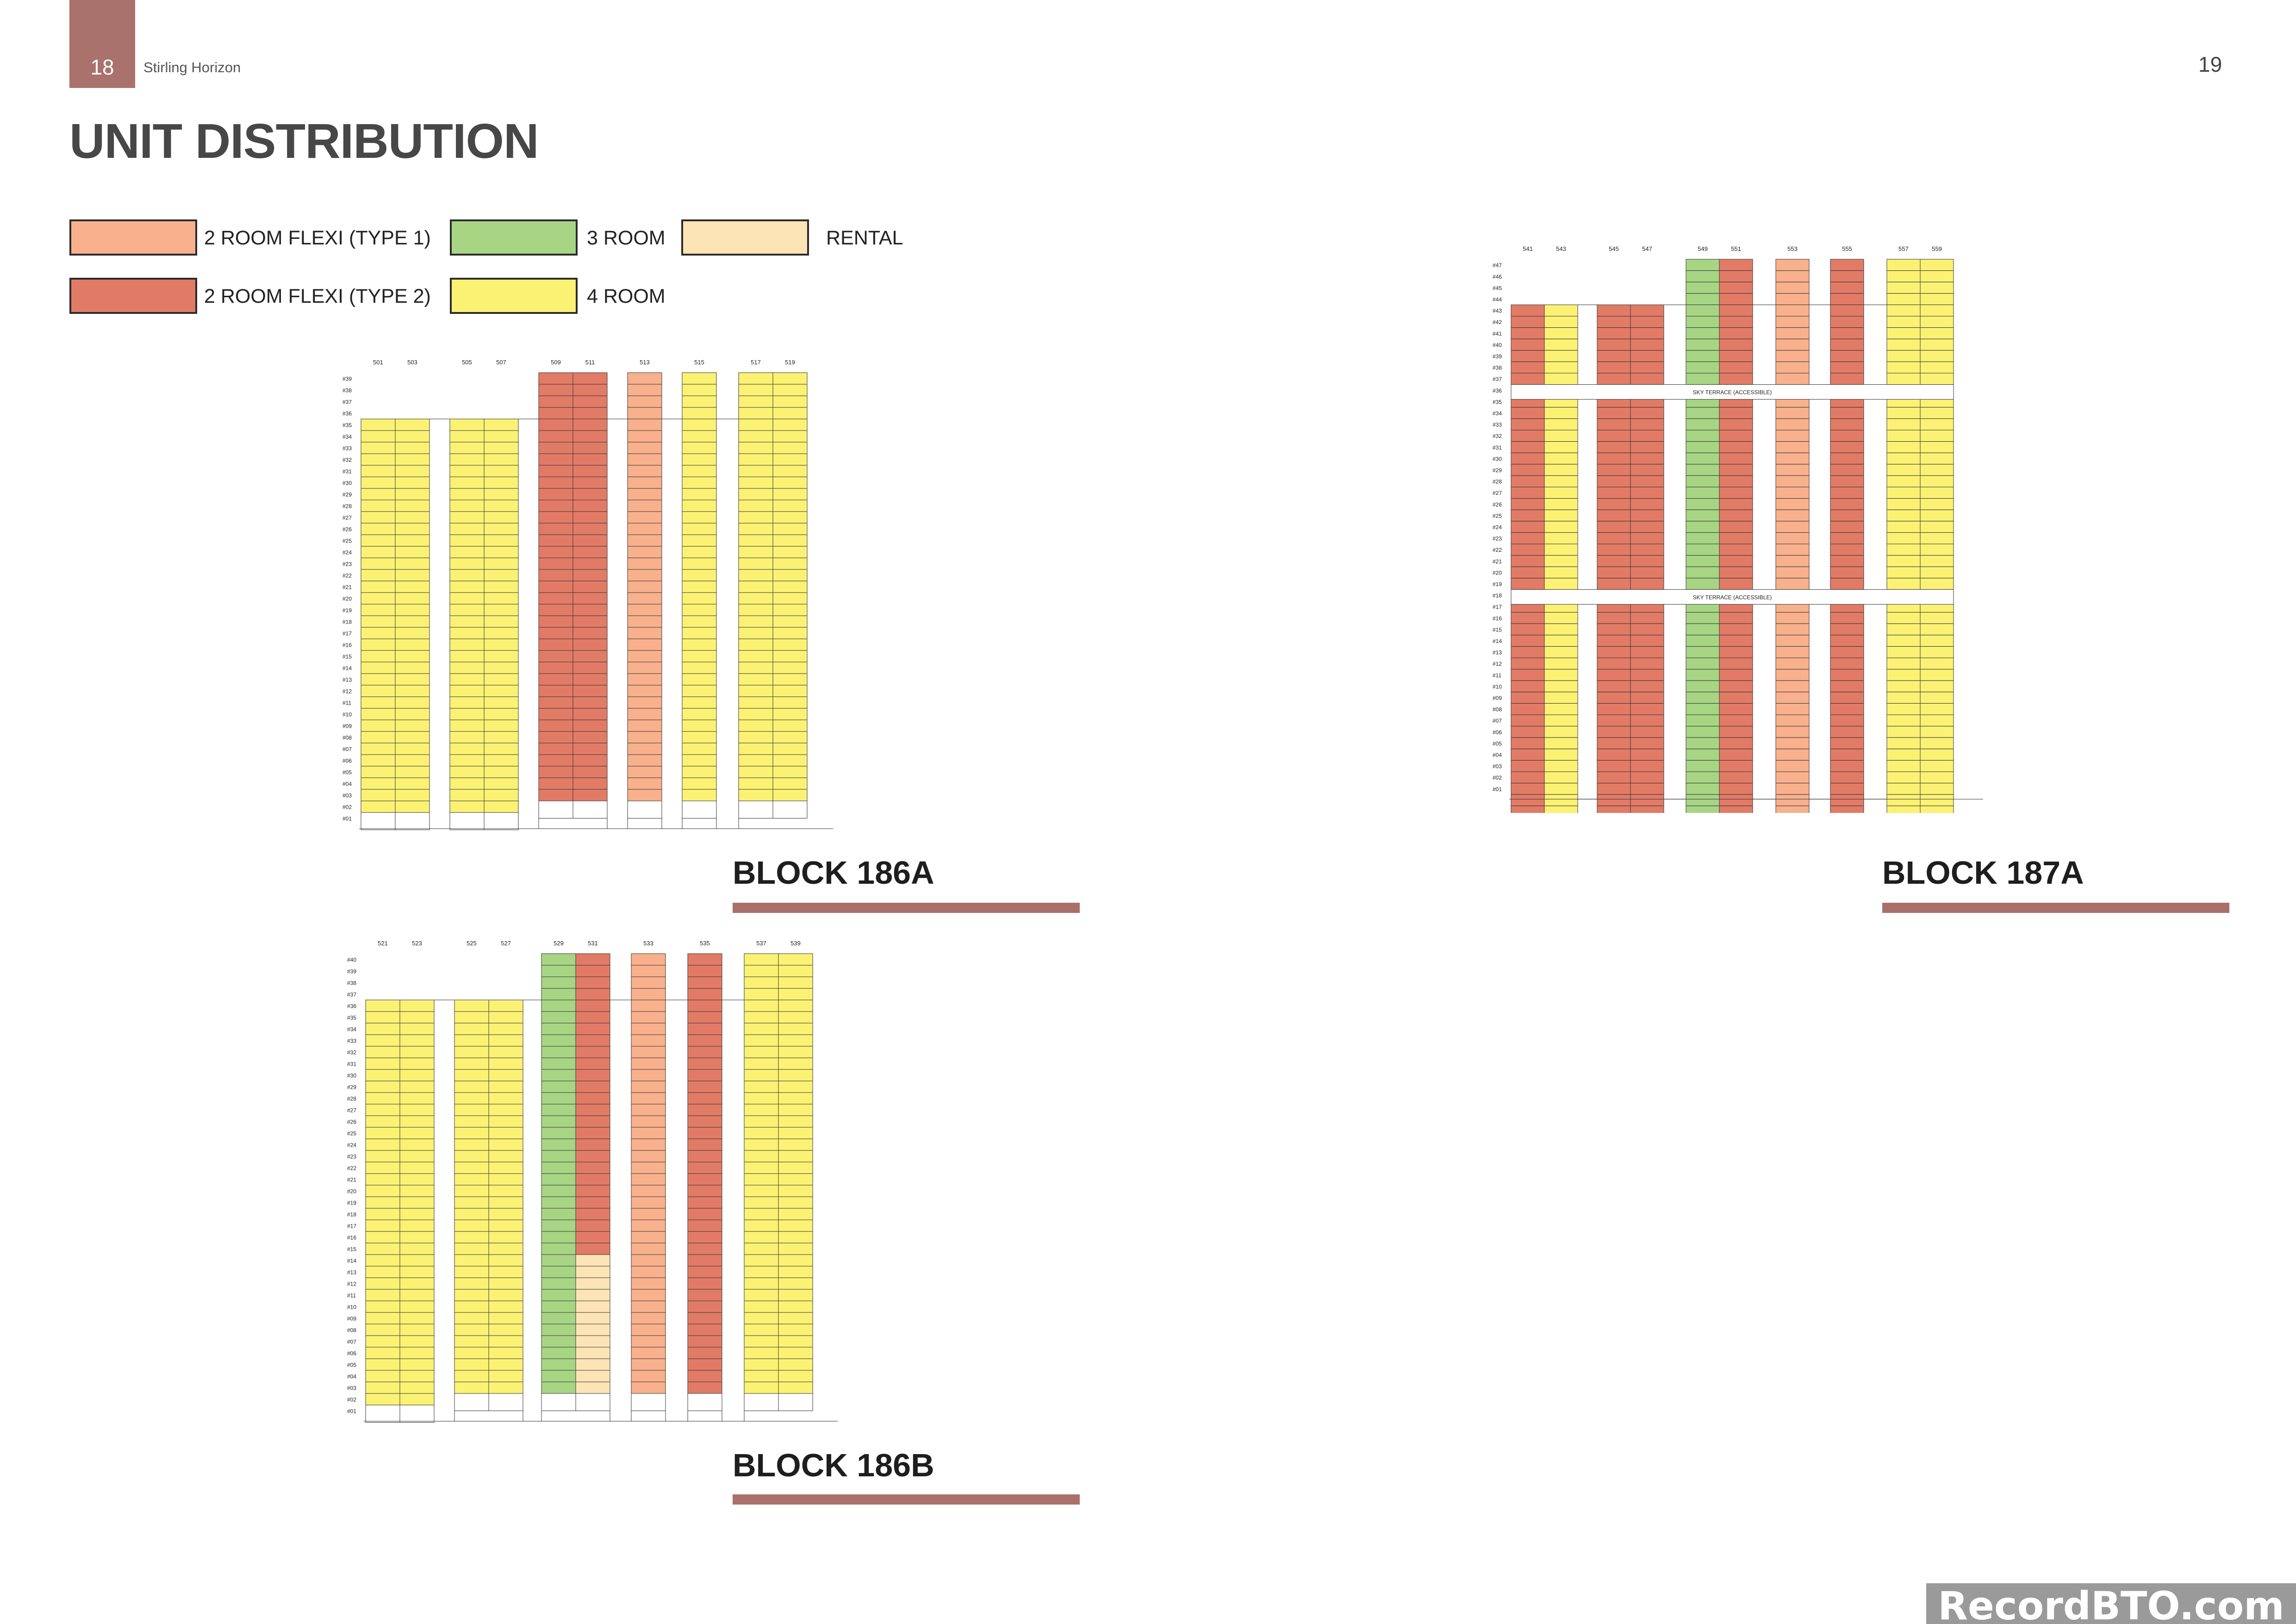 The image size is (2296, 1624). What do you see at coordinates (1732, 597) in the screenshot?
I see `sky-terrace-label: SKY TERRACE (ACCESSIBLE)` at bounding box center [1732, 597].